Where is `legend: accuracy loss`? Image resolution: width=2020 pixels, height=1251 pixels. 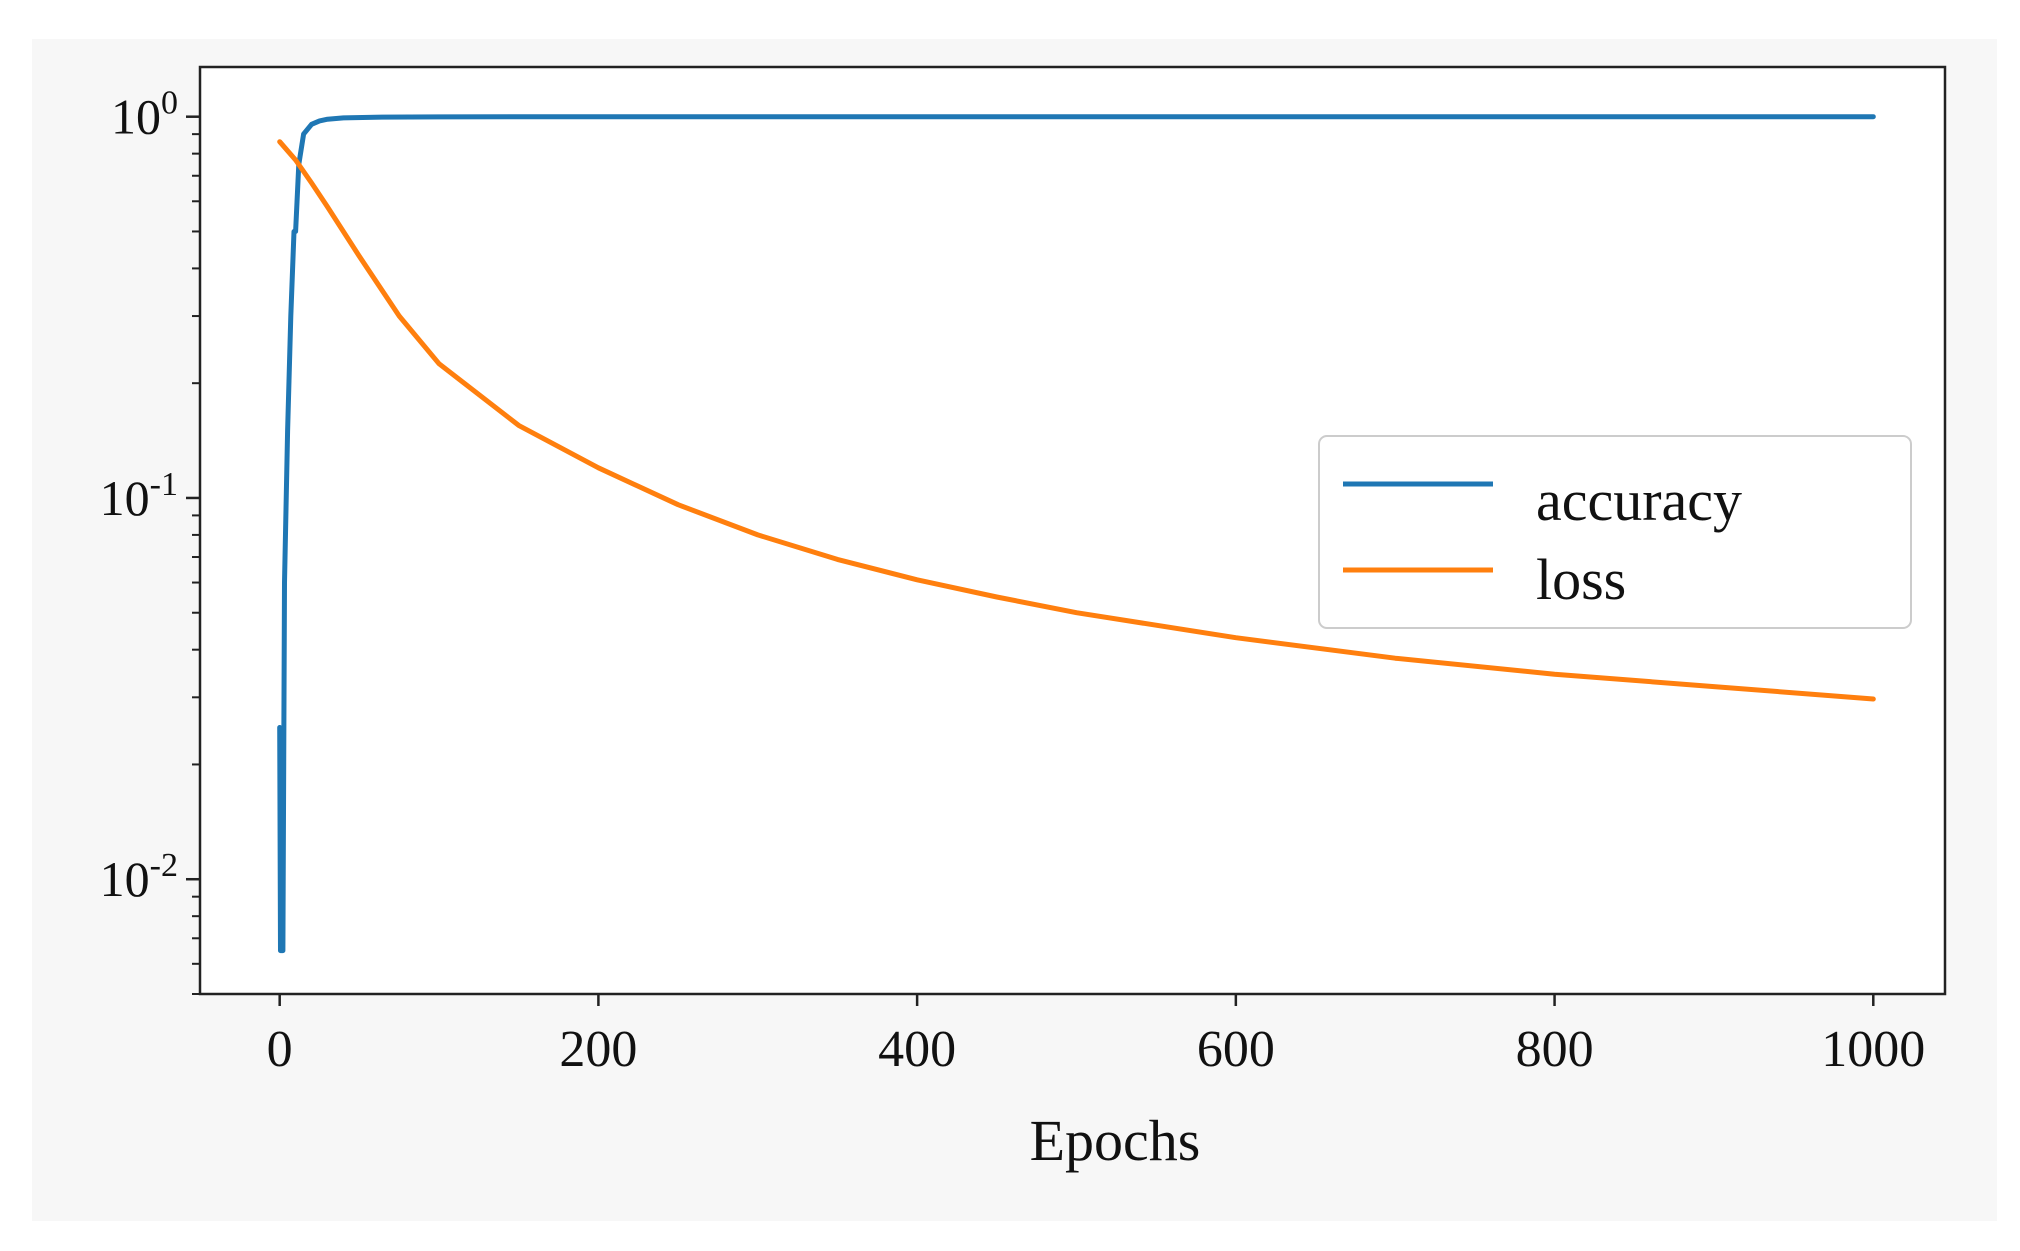 legend: accuracy loss is located at coordinates (1615, 532).